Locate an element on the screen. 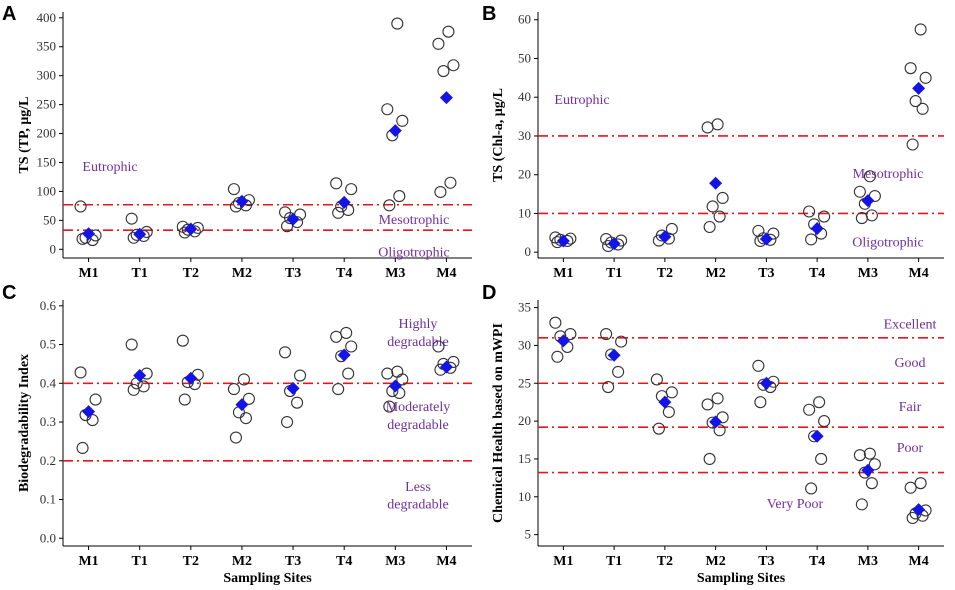 The image size is (955, 590). y-tick-label: 0.3 is located at coordinates (48, 421).